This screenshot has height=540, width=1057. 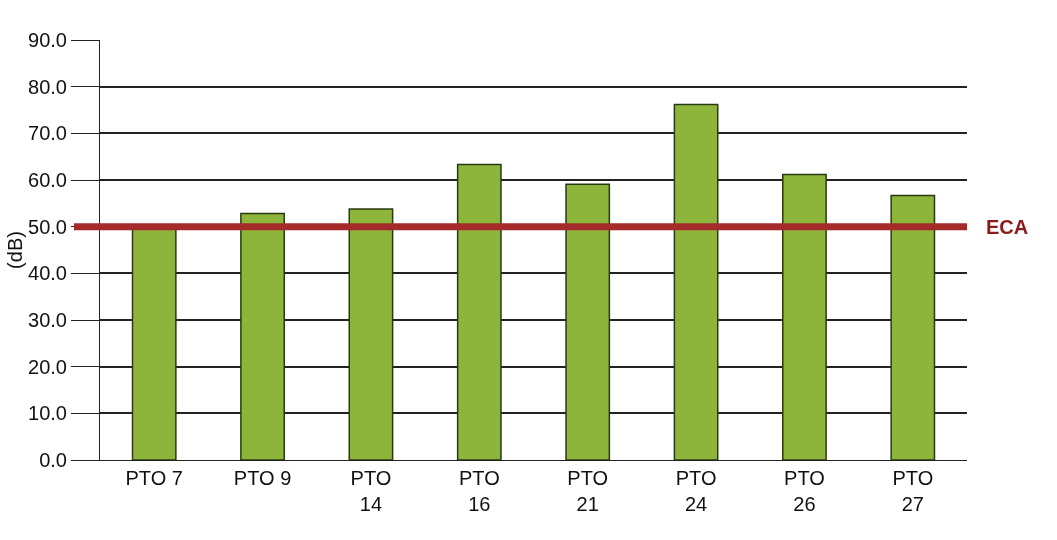 What do you see at coordinates (53, 460) in the screenshot?
I see `y-tick-label: 0.0` at bounding box center [53, 460].